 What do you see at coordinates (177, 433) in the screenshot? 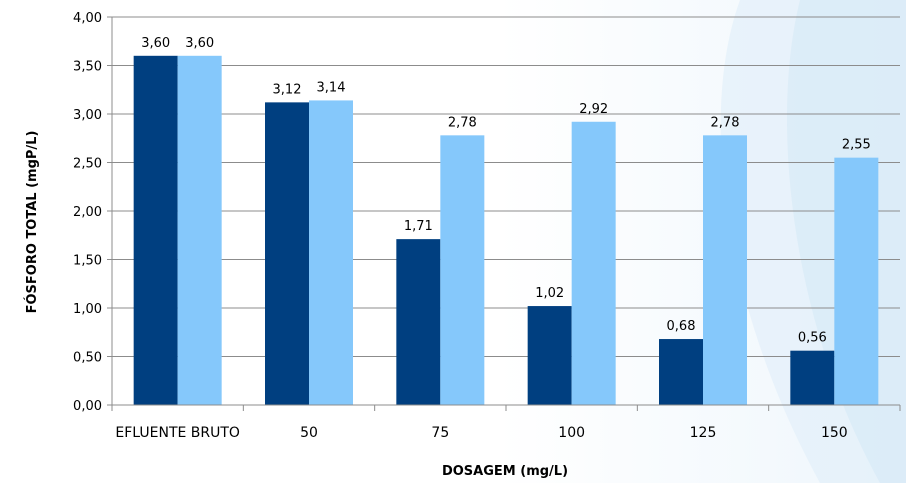
I see `x-tick-label: EFLUENTE BRUTO` at bounding box center [177, 433].